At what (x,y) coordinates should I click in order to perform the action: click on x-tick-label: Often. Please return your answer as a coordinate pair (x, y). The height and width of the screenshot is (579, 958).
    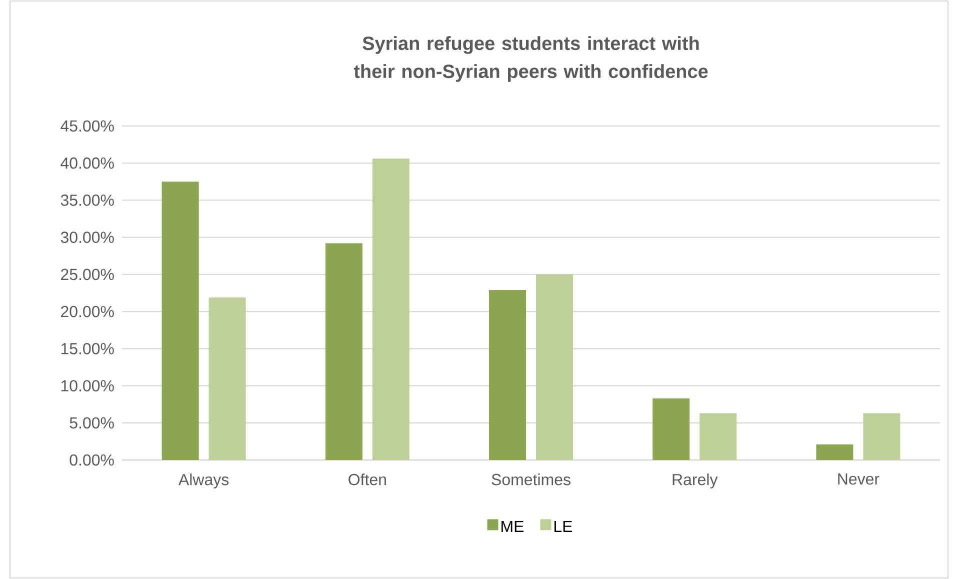
    Looking at the image, I should click on (367, 480).